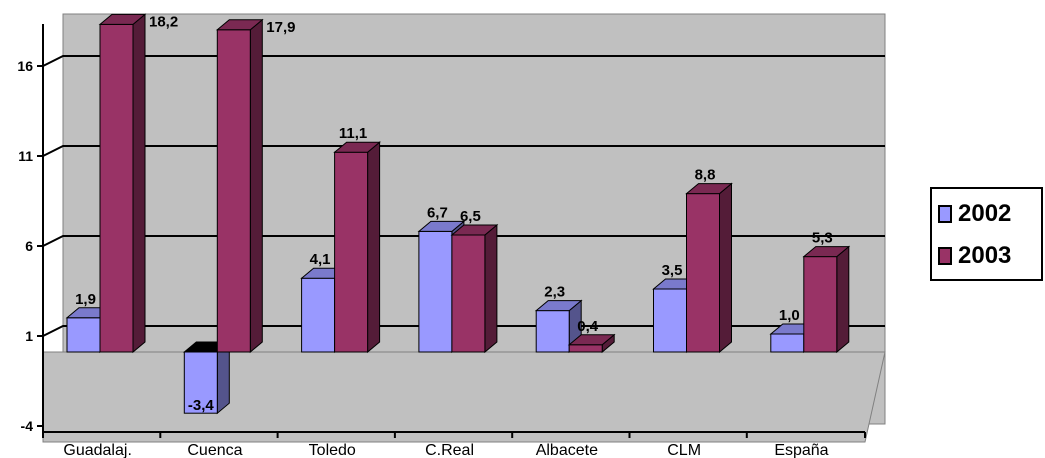 The width and height of the screenshot is (1045, 458). I want to click on y-tick-label: 6, so click(29, 246).